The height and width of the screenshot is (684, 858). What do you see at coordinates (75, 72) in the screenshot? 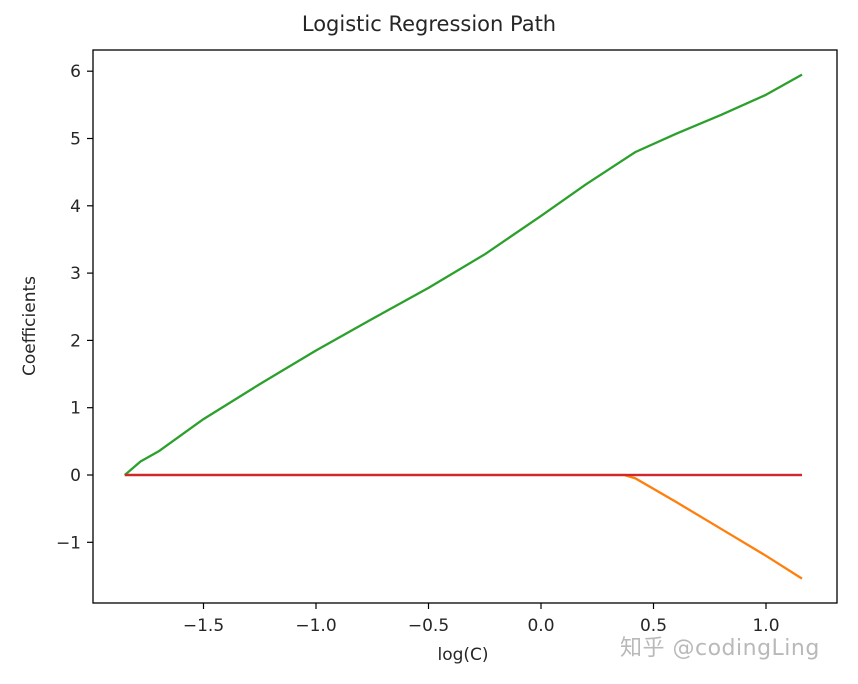
I see `y-tick-label: 6` at bounding box center [75, 72].